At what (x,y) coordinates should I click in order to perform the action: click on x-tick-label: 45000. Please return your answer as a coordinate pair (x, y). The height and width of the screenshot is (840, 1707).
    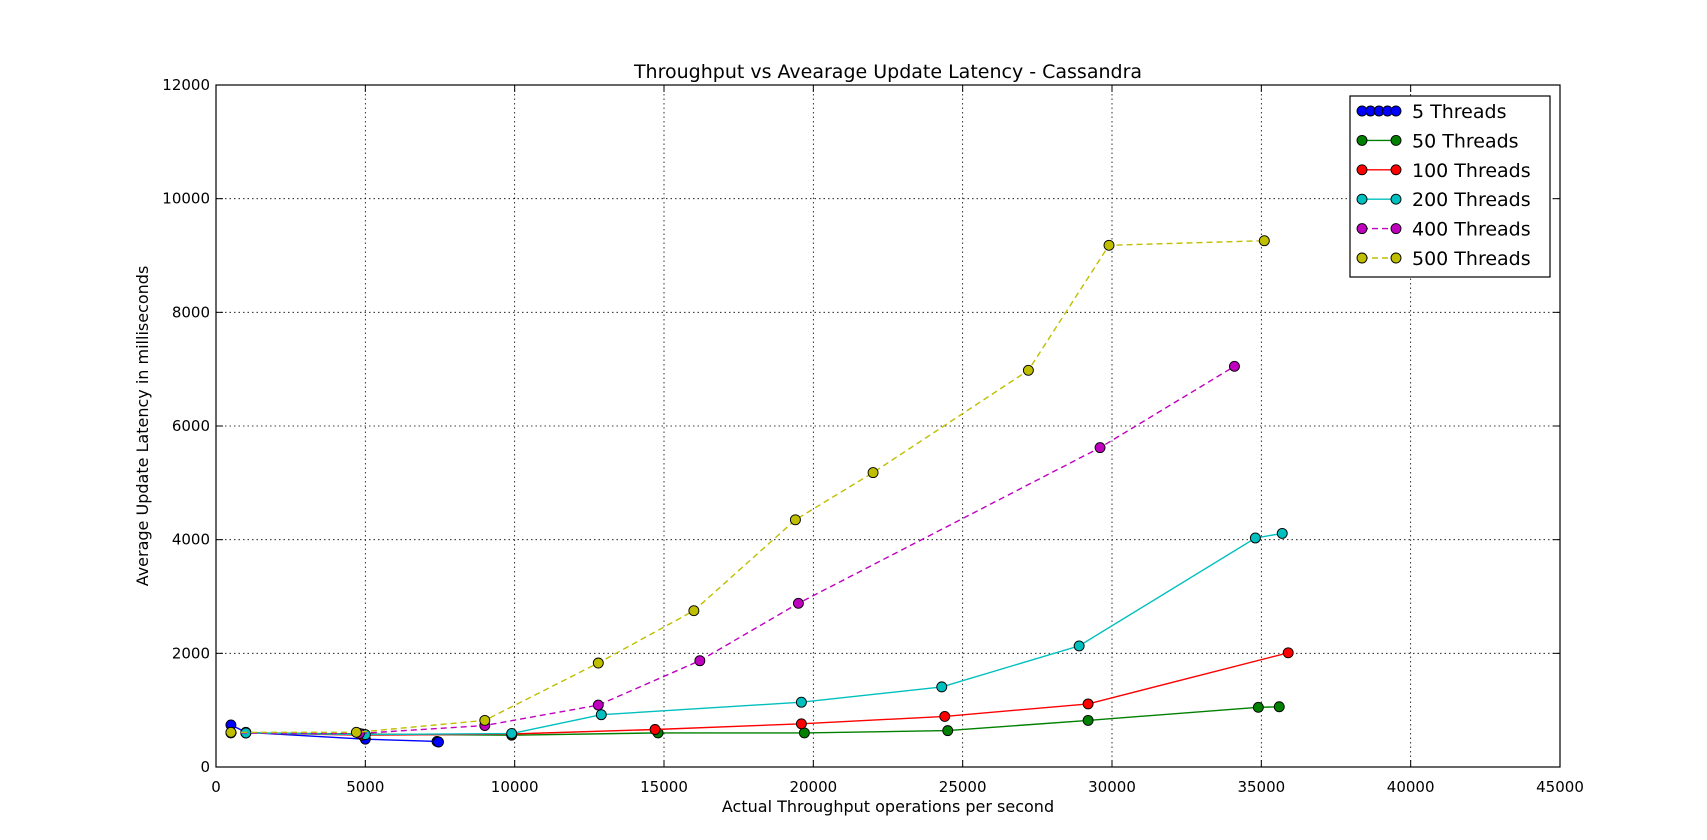
    Looking at the image, I should click on (1560, 787).